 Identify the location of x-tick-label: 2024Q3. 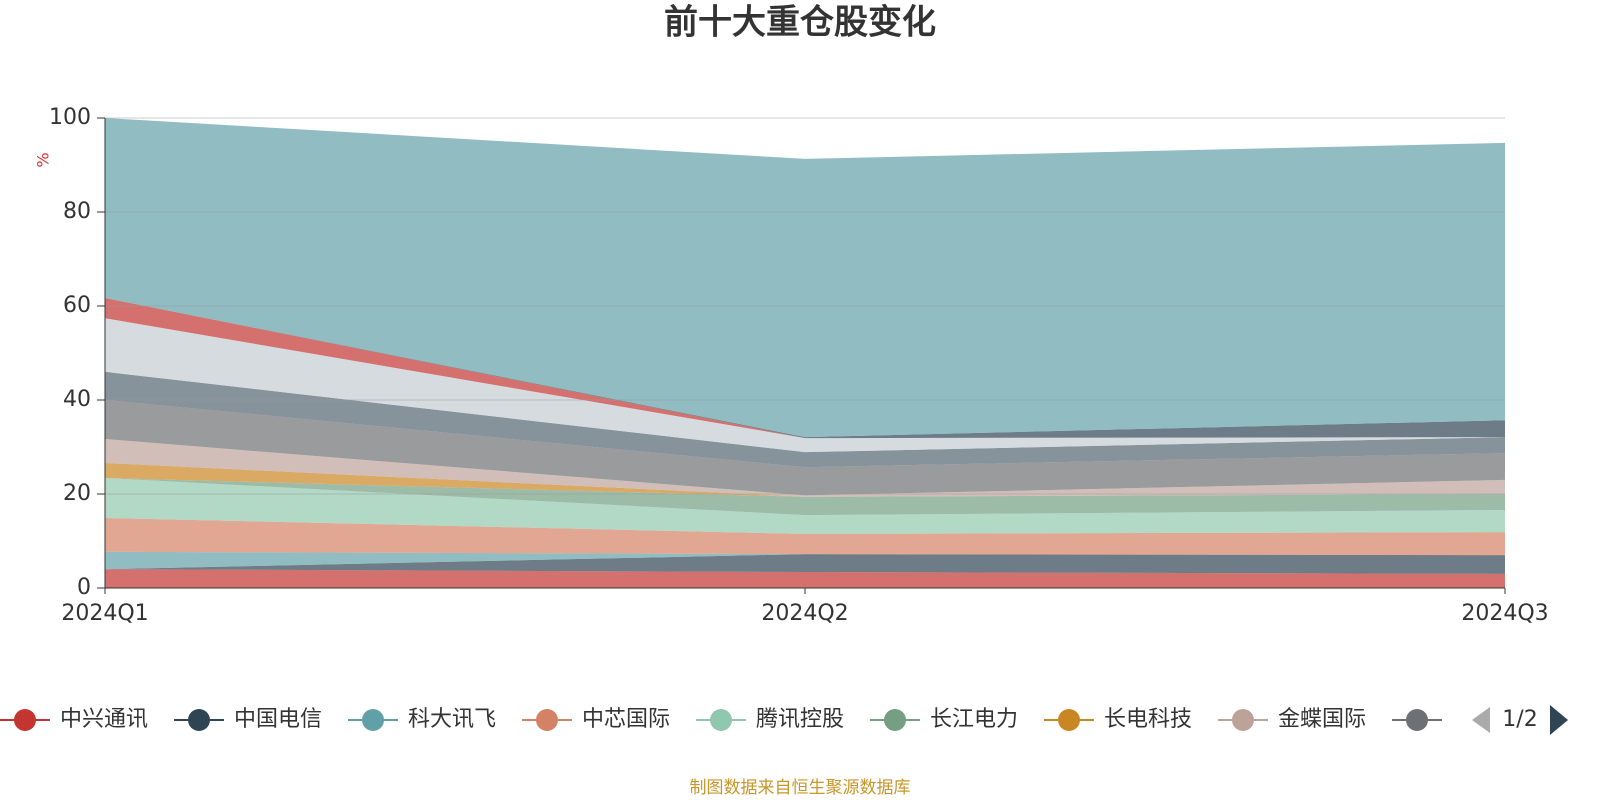
(1504, 613).